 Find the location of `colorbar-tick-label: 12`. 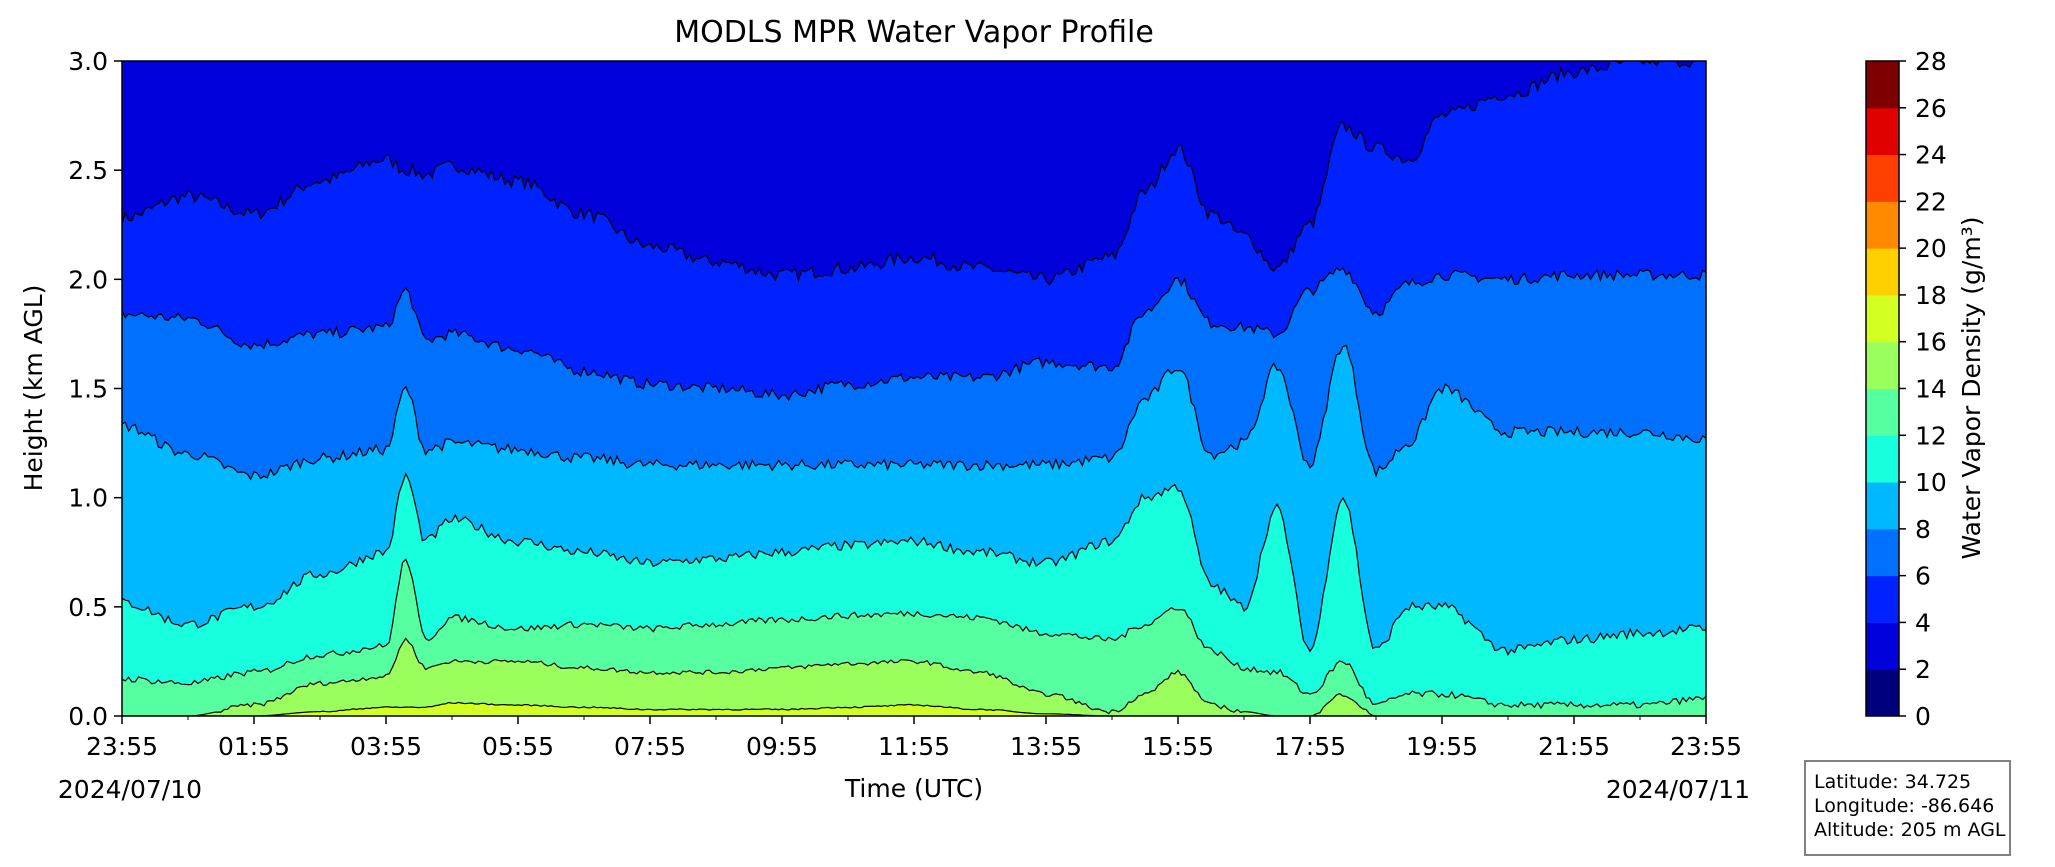

colorbar-tick-label: 12 is located at coordinates (1931, 435).